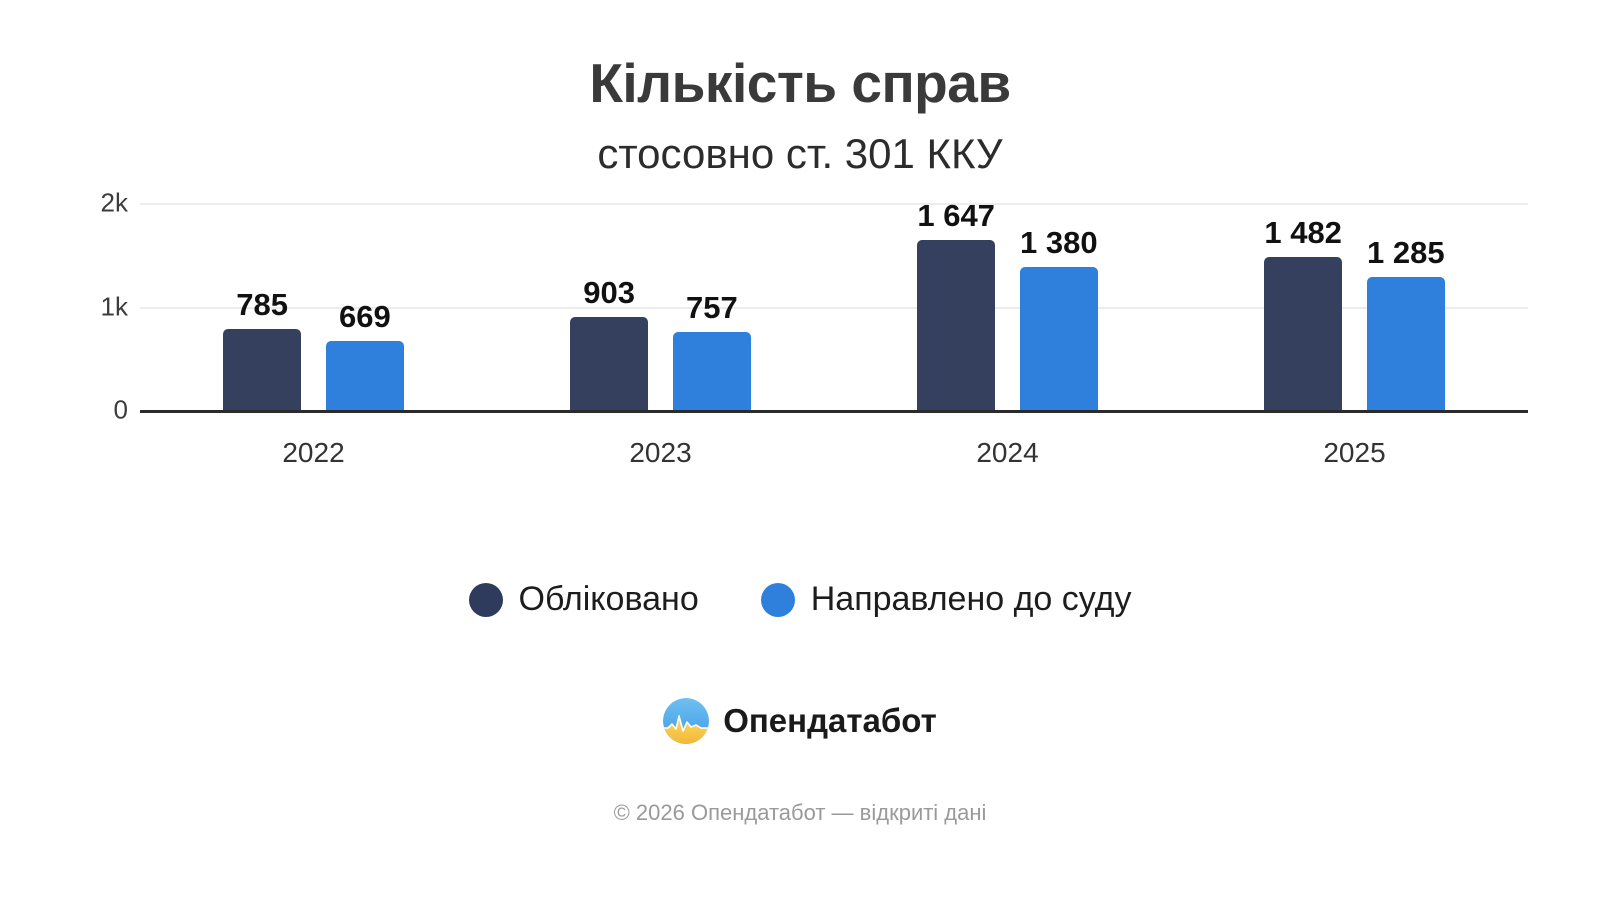  Describe the element at coordinates (608, 599) in the screenshot. I see `legend-item-label: Обліковано` at that location.